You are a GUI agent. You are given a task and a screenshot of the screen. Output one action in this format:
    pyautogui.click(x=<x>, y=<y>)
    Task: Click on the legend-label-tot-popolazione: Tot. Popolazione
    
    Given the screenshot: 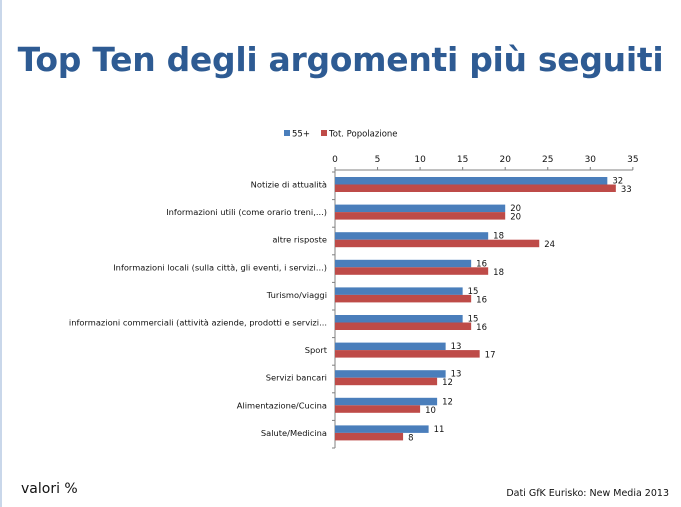 What is the action you would take?
    pyautogui.click(x=363, y=135)
    